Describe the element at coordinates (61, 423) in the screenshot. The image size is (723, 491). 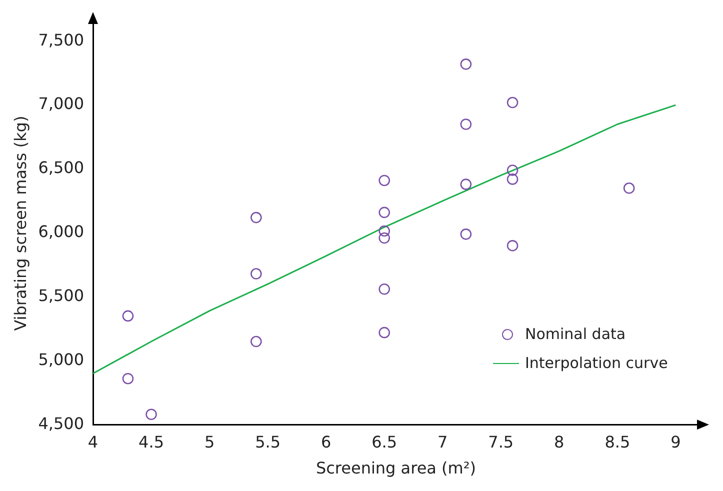
I see `y-tick-label: 4,500` at that location.